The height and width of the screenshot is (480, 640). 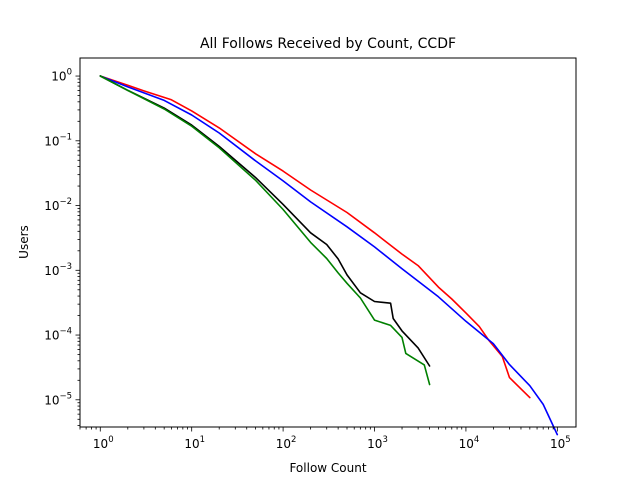 I want to click on y-tick-label: 10⁻⁵, so click(x=58, y=399).